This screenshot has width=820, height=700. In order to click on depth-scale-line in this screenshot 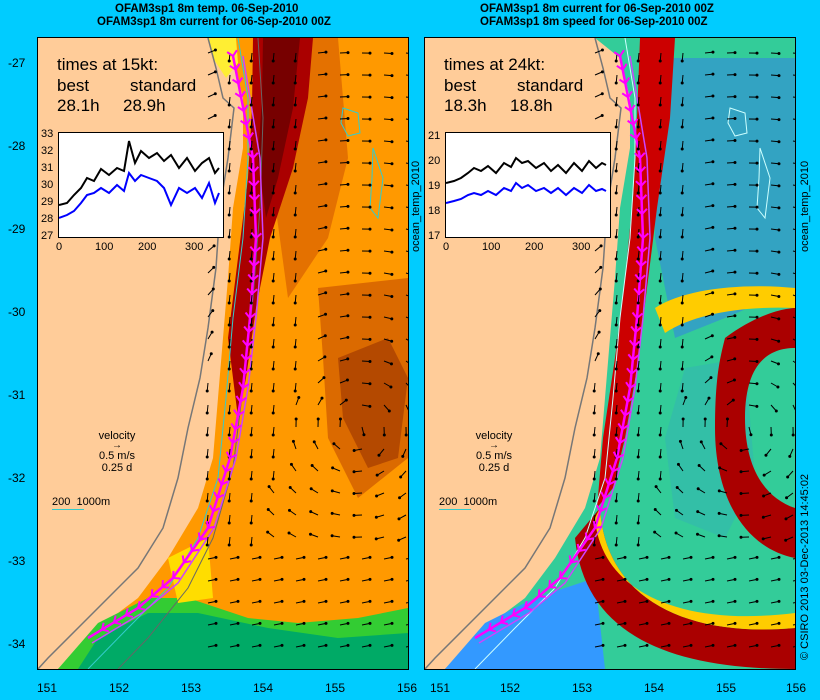, I will do `click(68, 509)`.